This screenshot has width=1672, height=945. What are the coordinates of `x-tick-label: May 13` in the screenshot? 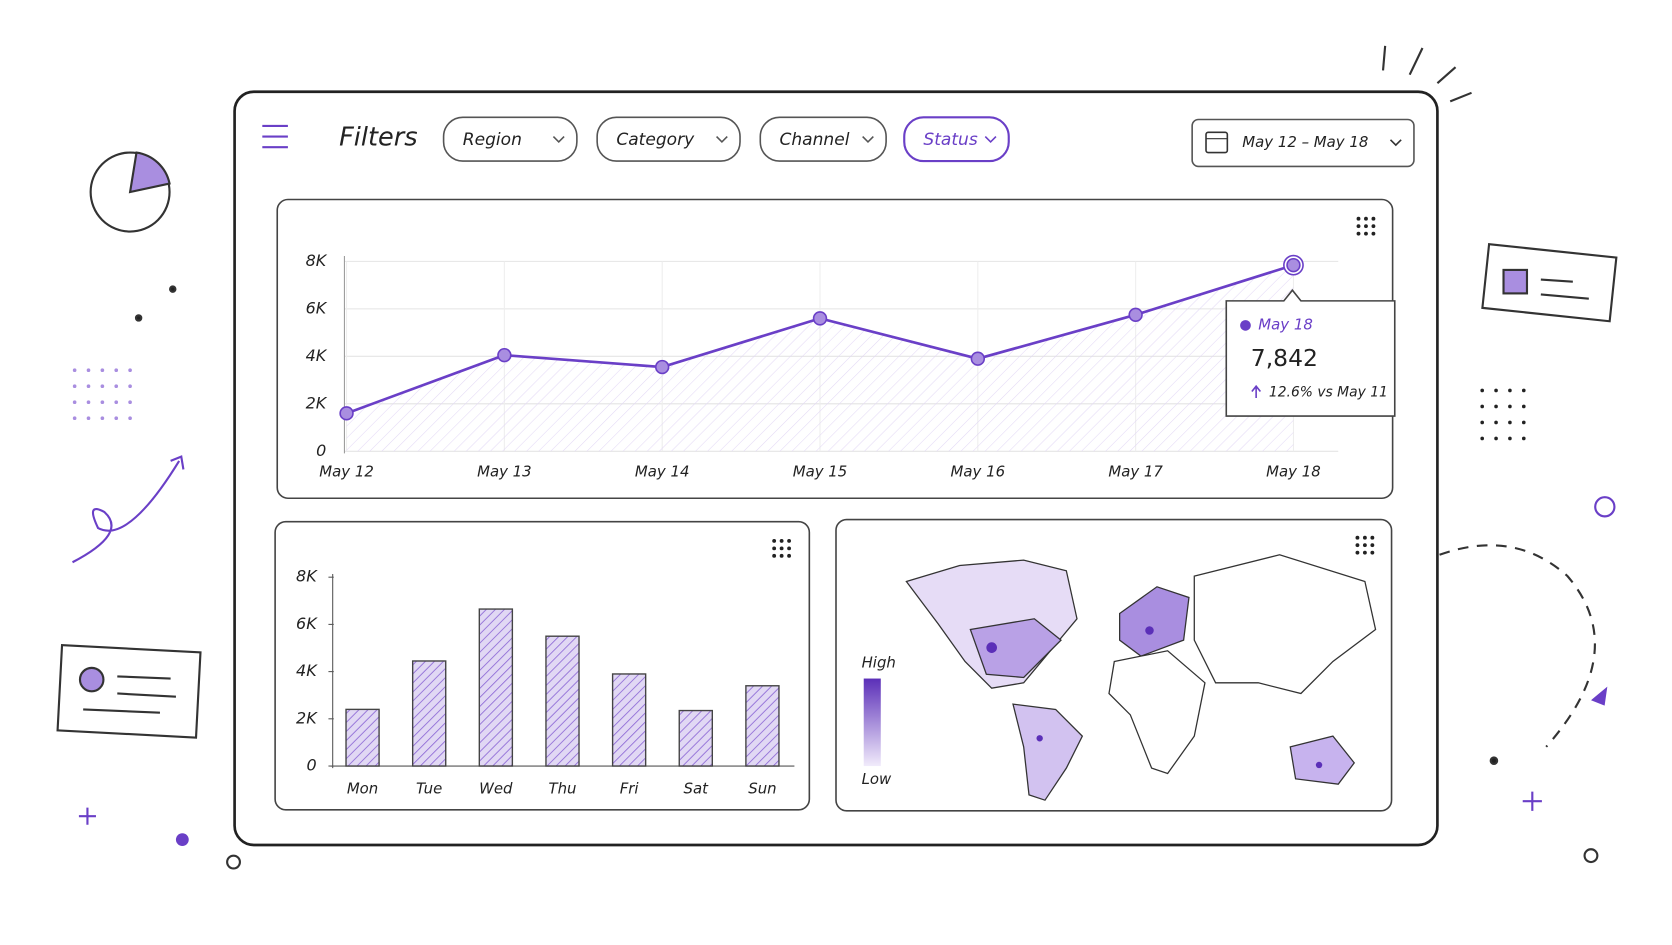 It's located at (504, 472).